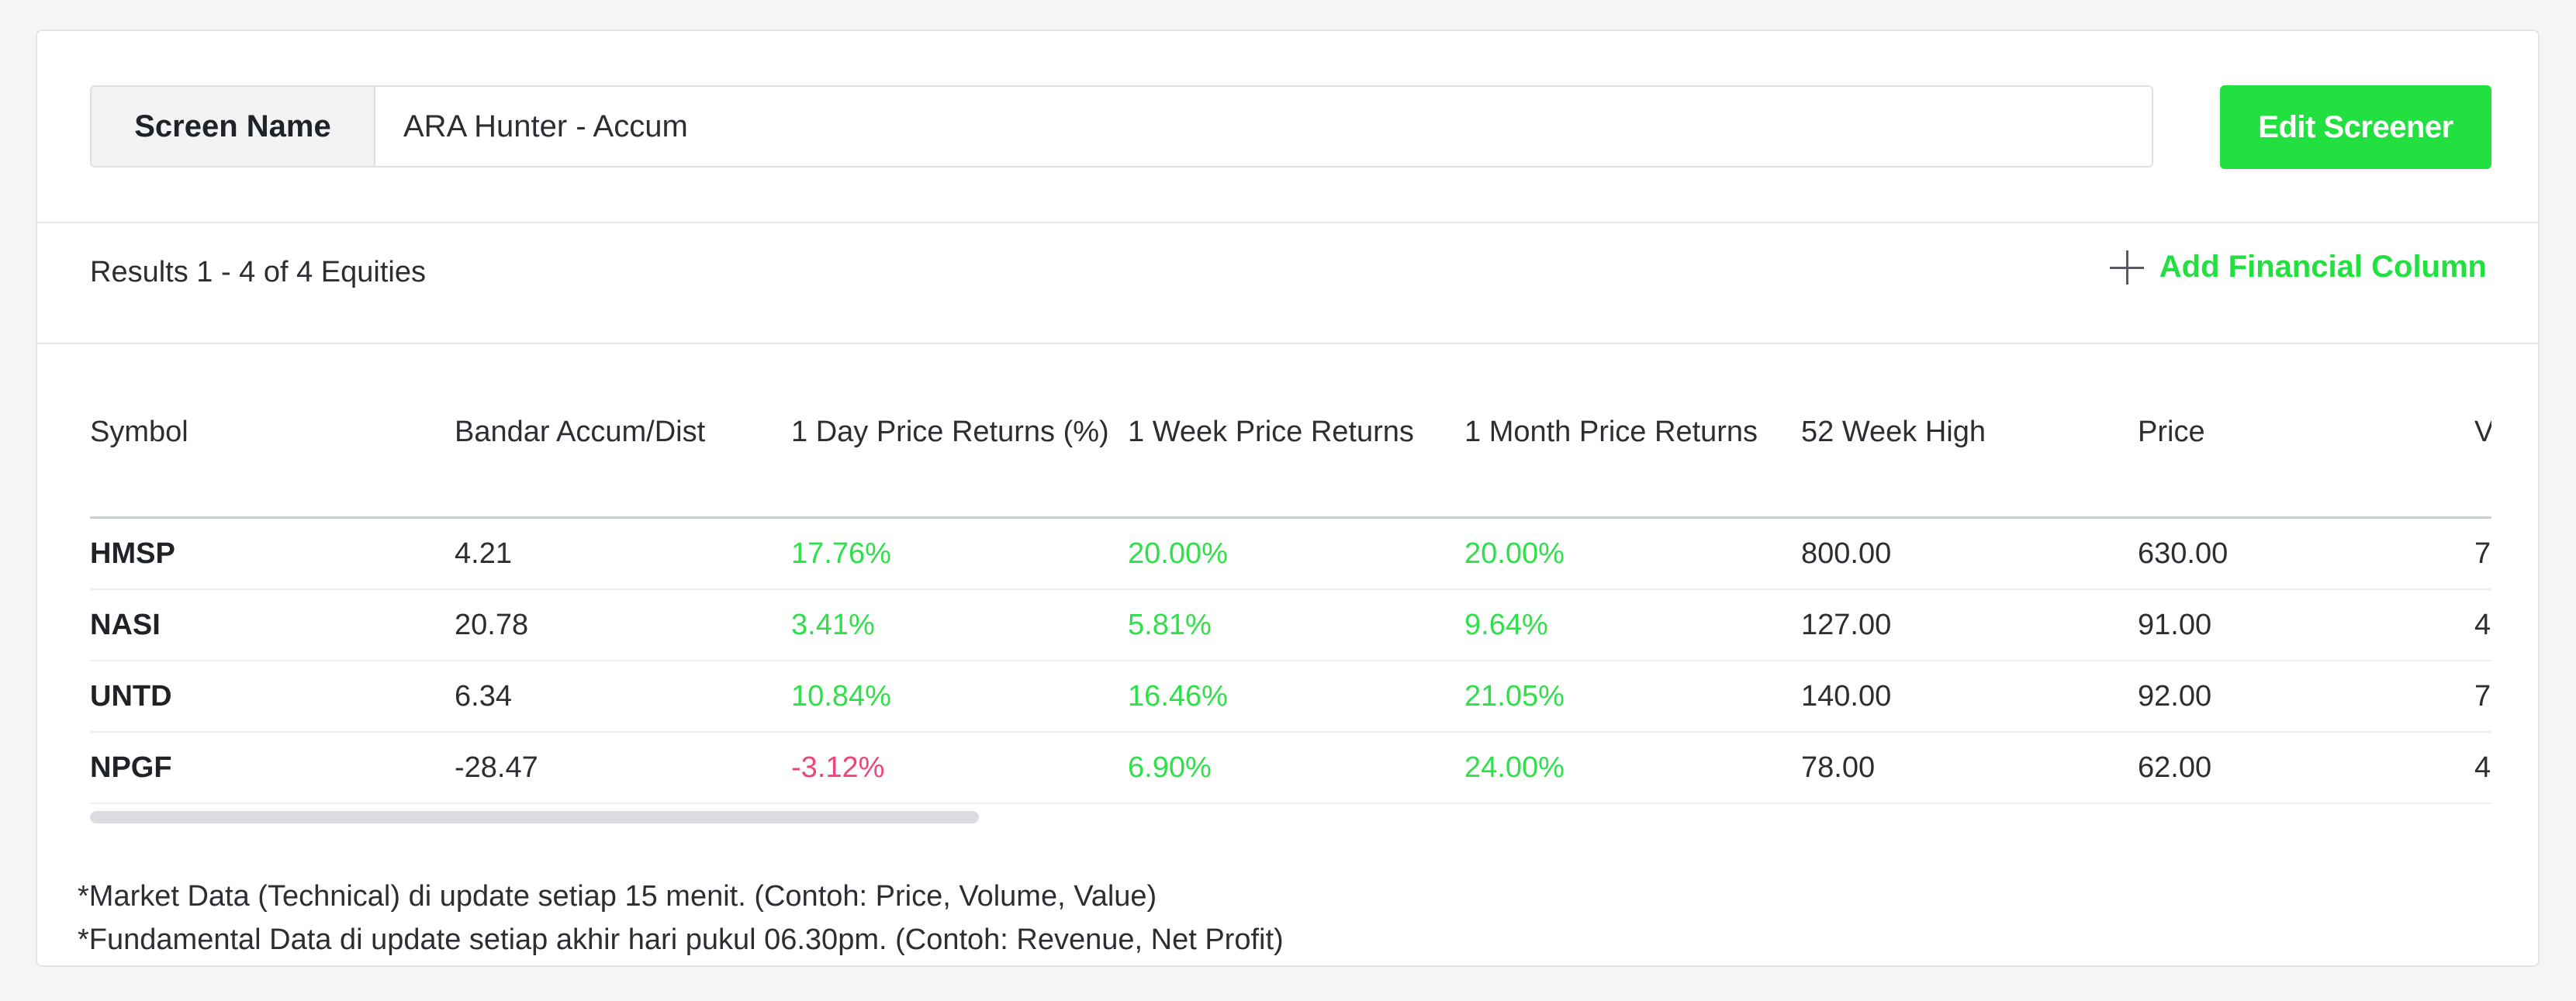 Image resolution: width=2576 pixels, height=1001 pixels. What do you see at coordinates (1632, 768) in the screenshot?
I see `month-return-cell: 24.00%` at bounding box center [1632, 768].